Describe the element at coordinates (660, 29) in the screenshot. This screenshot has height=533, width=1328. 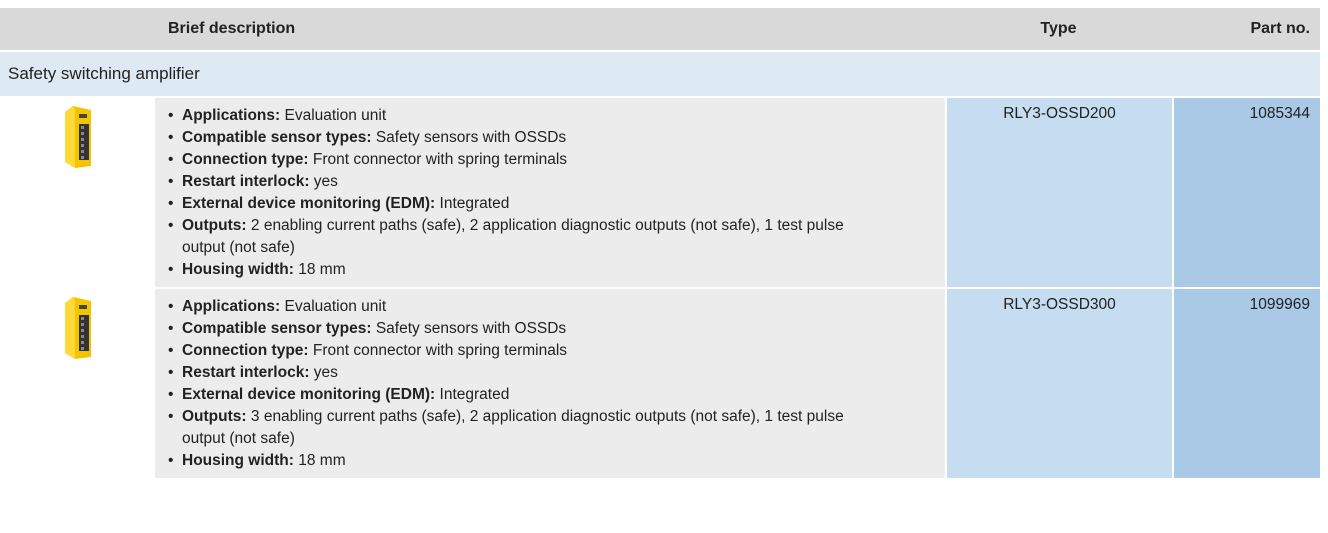
I see `header-row: Brief description Type Part no.` at that location.